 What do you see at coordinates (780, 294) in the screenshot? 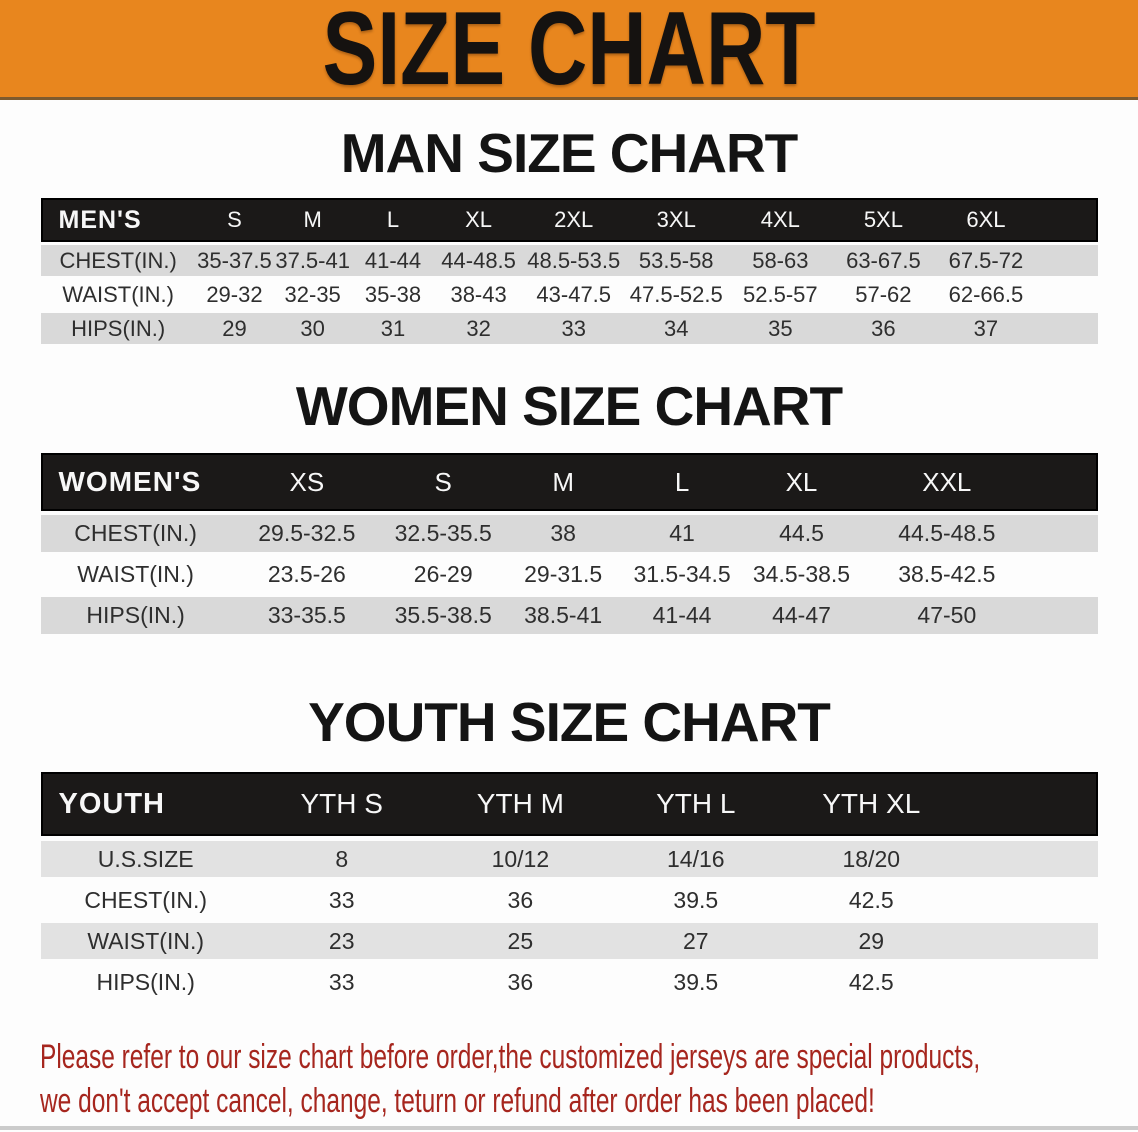
I see `size-value-cell: 52.5-57` at bounding box center [780, 294].